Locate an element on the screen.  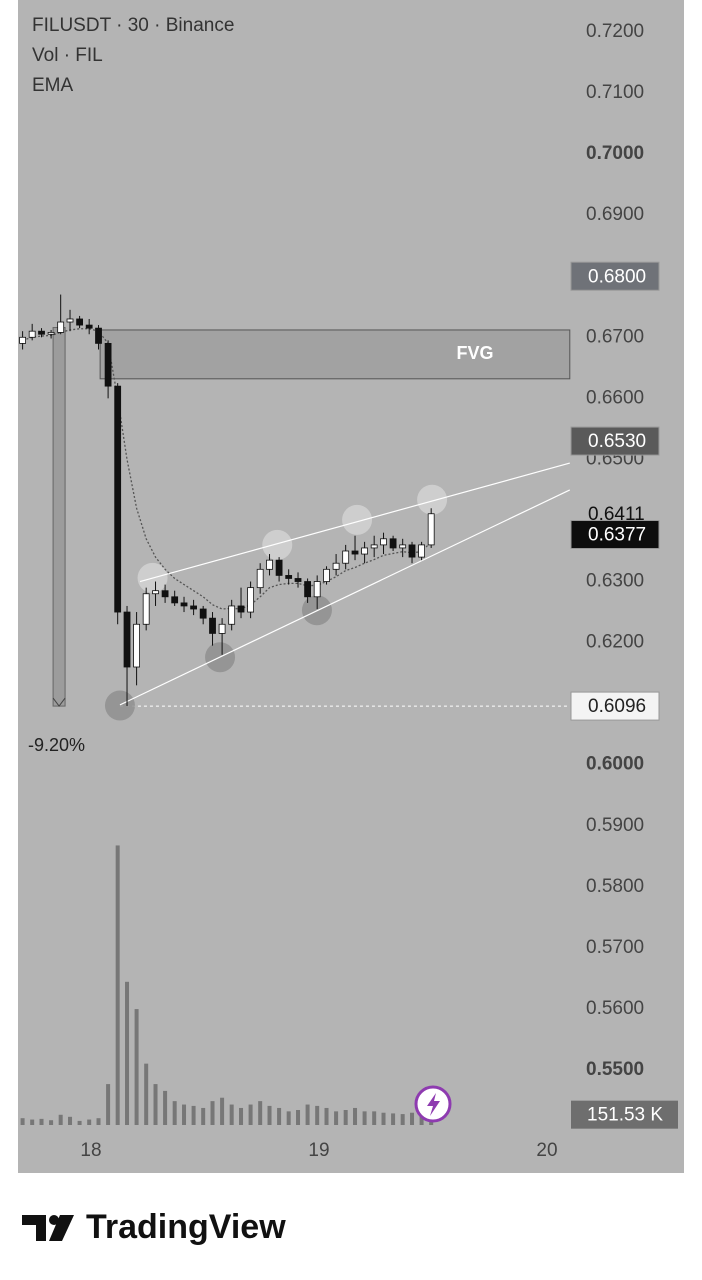
legend-line: EMA is located at coordinates (53, 85).